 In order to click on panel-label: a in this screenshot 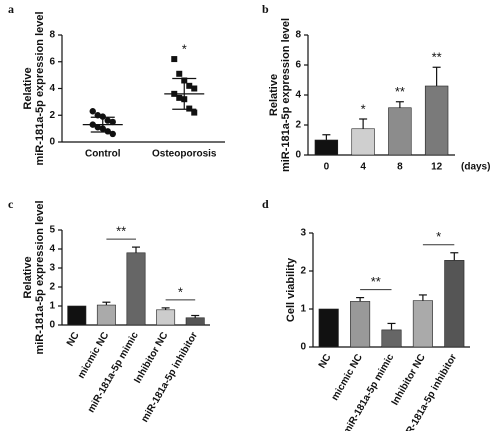, I will do `click(11, 9)`.